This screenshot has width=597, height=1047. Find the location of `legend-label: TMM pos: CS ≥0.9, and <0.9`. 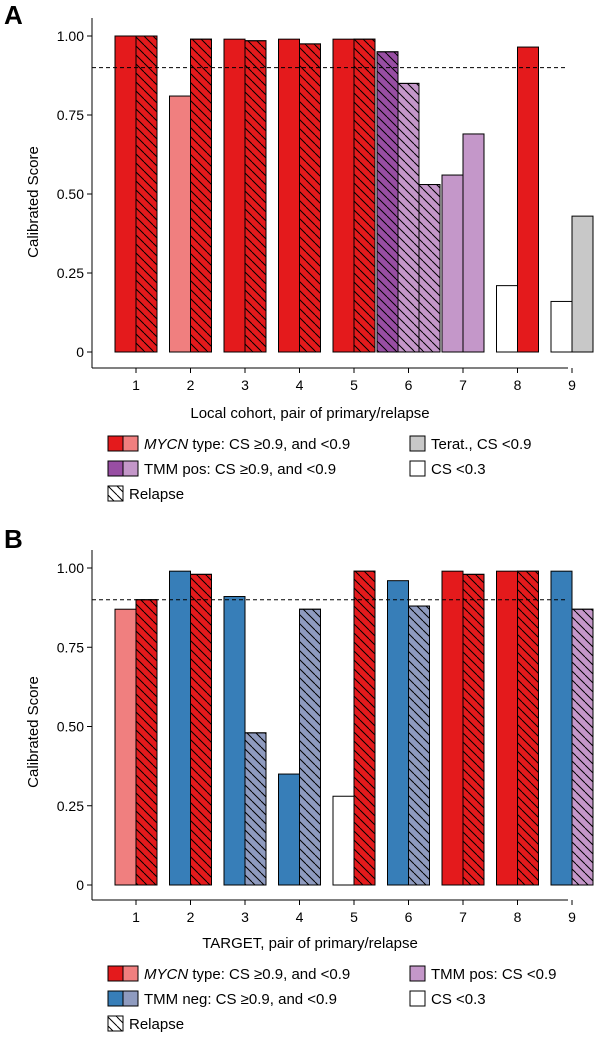

legend-label: TMM pos: CS ≥0.9, and <0.9 is located at coordinates (240, 469).